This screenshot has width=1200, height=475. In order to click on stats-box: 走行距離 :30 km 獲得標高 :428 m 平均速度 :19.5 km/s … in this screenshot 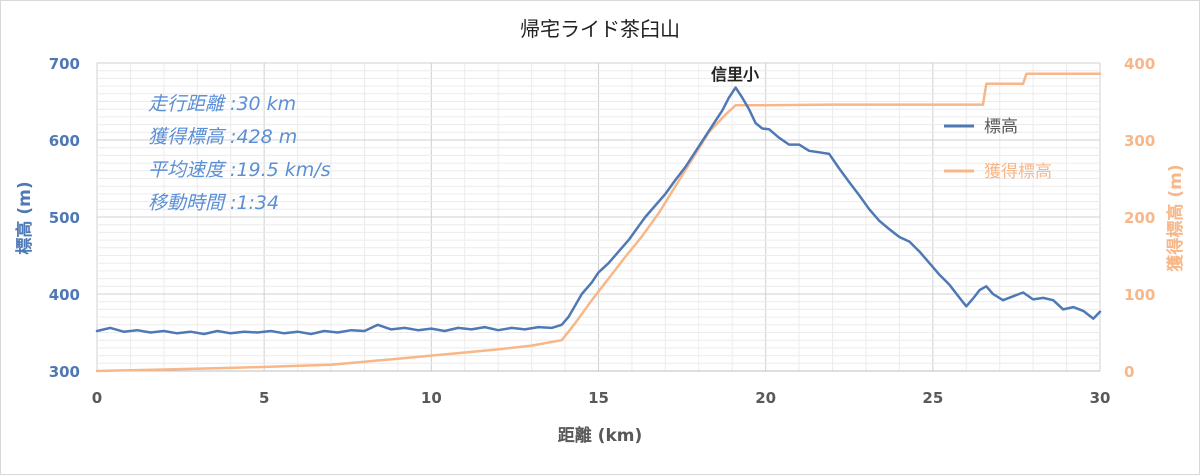, I will do `click(239, 153)`.